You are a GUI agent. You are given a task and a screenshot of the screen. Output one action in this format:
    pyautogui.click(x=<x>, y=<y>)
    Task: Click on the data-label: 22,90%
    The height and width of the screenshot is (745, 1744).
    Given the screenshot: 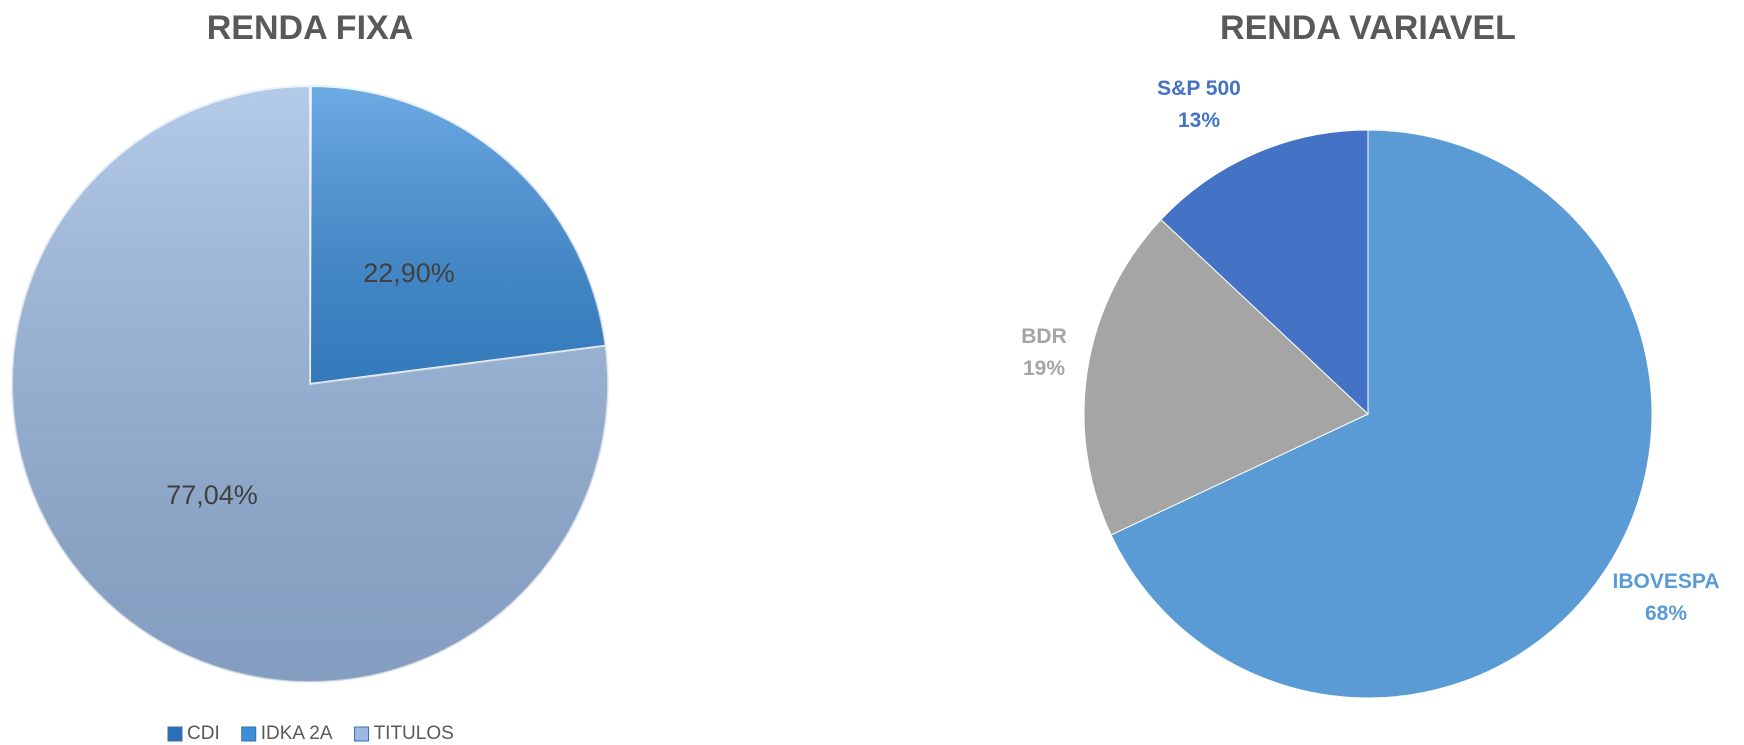 What is the action you would take?
    pyautogui.click(x=409, y=273)
    